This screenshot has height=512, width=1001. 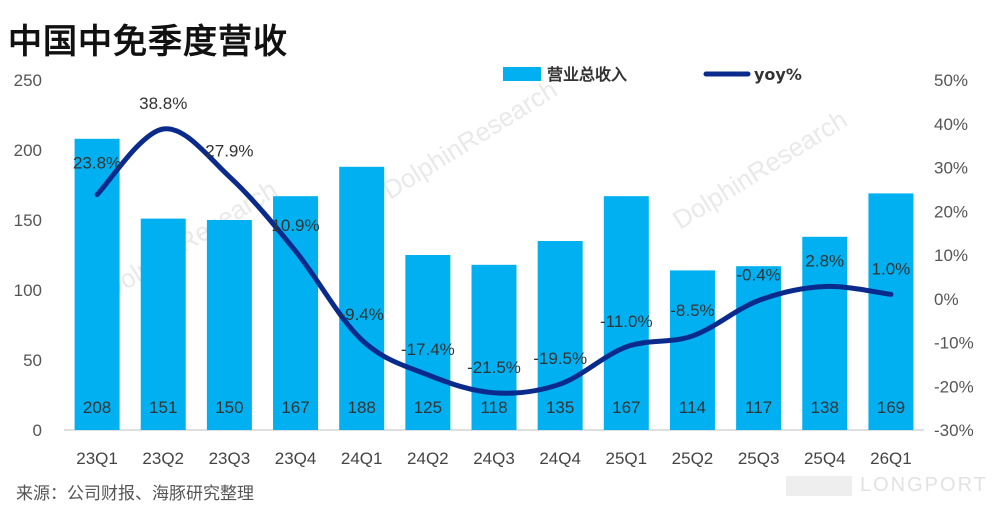 I want to click on right-tick-label: 20%, so click(x=951, y=211).